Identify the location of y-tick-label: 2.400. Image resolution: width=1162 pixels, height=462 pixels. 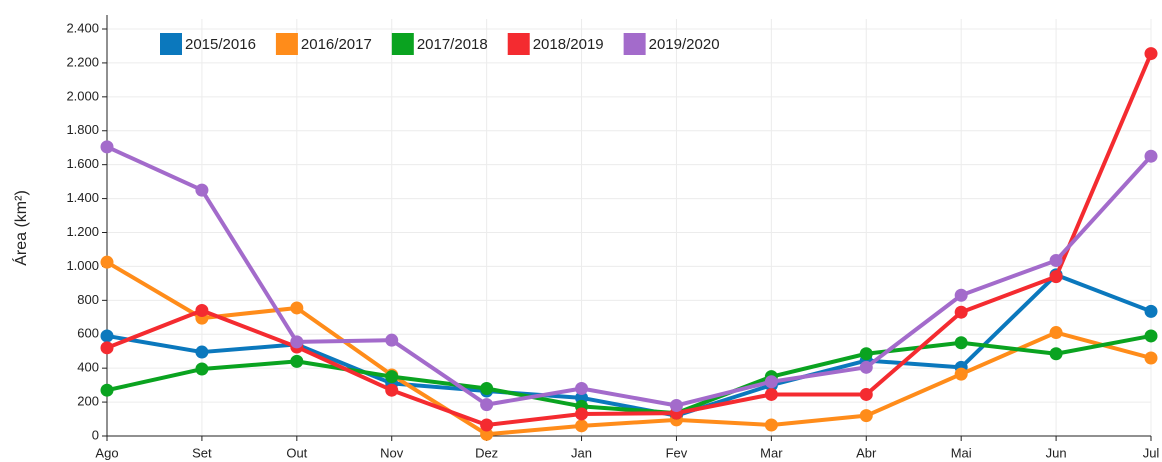
(82, 27).